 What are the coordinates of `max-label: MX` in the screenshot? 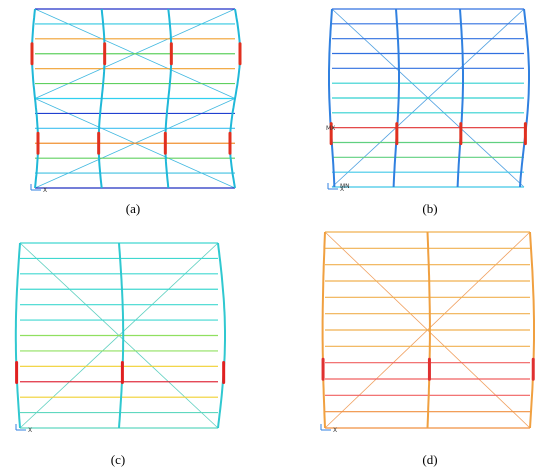 It's located at (330, 128).